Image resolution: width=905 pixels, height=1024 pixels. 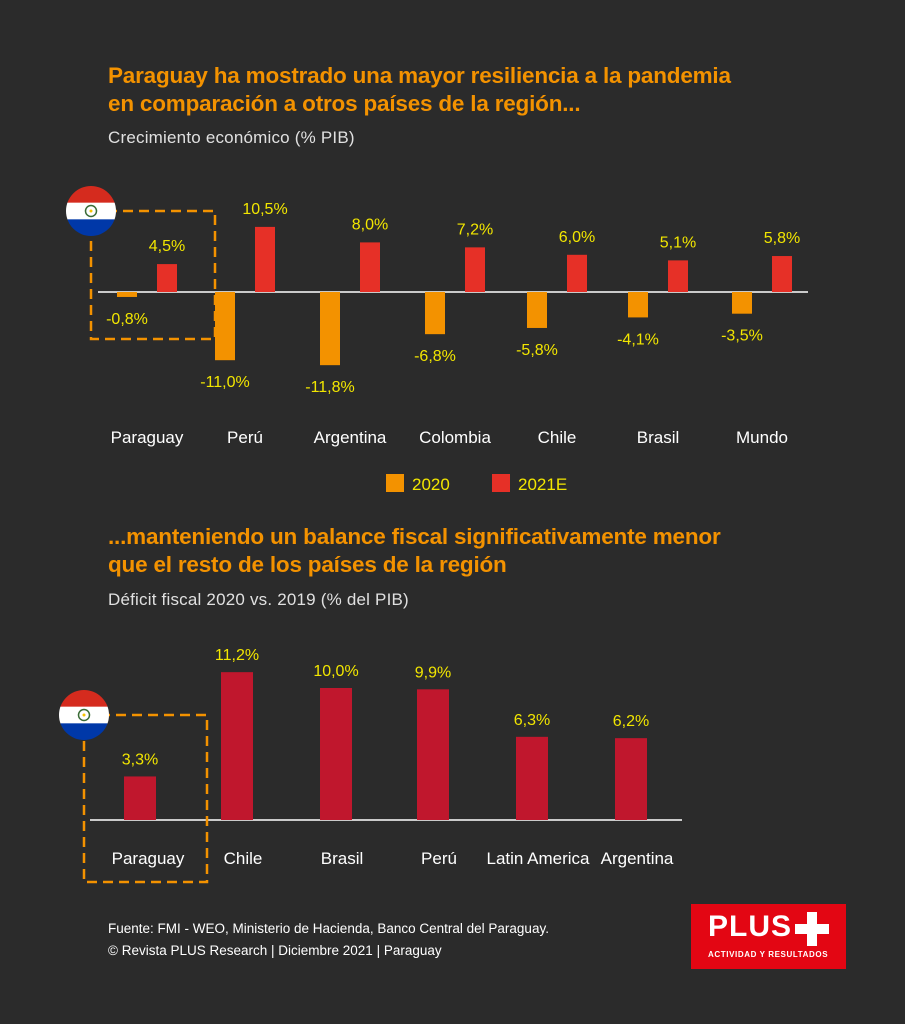 I want to click on deficit-category-chile: Chile, so click(x=243, y=858).